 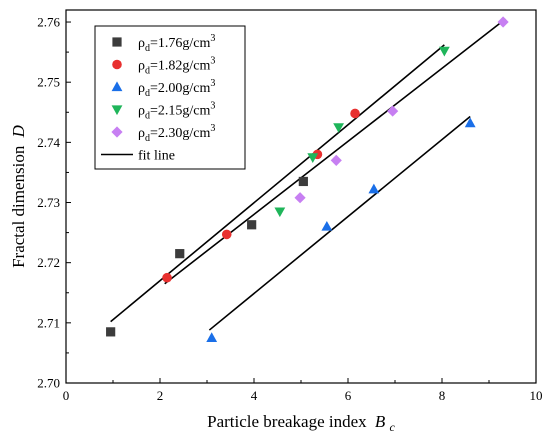 What do you see at coordinates (48, 82) in the screenshot?
I see `y-tick-label: 2.75` at bounding box center [48, 82].